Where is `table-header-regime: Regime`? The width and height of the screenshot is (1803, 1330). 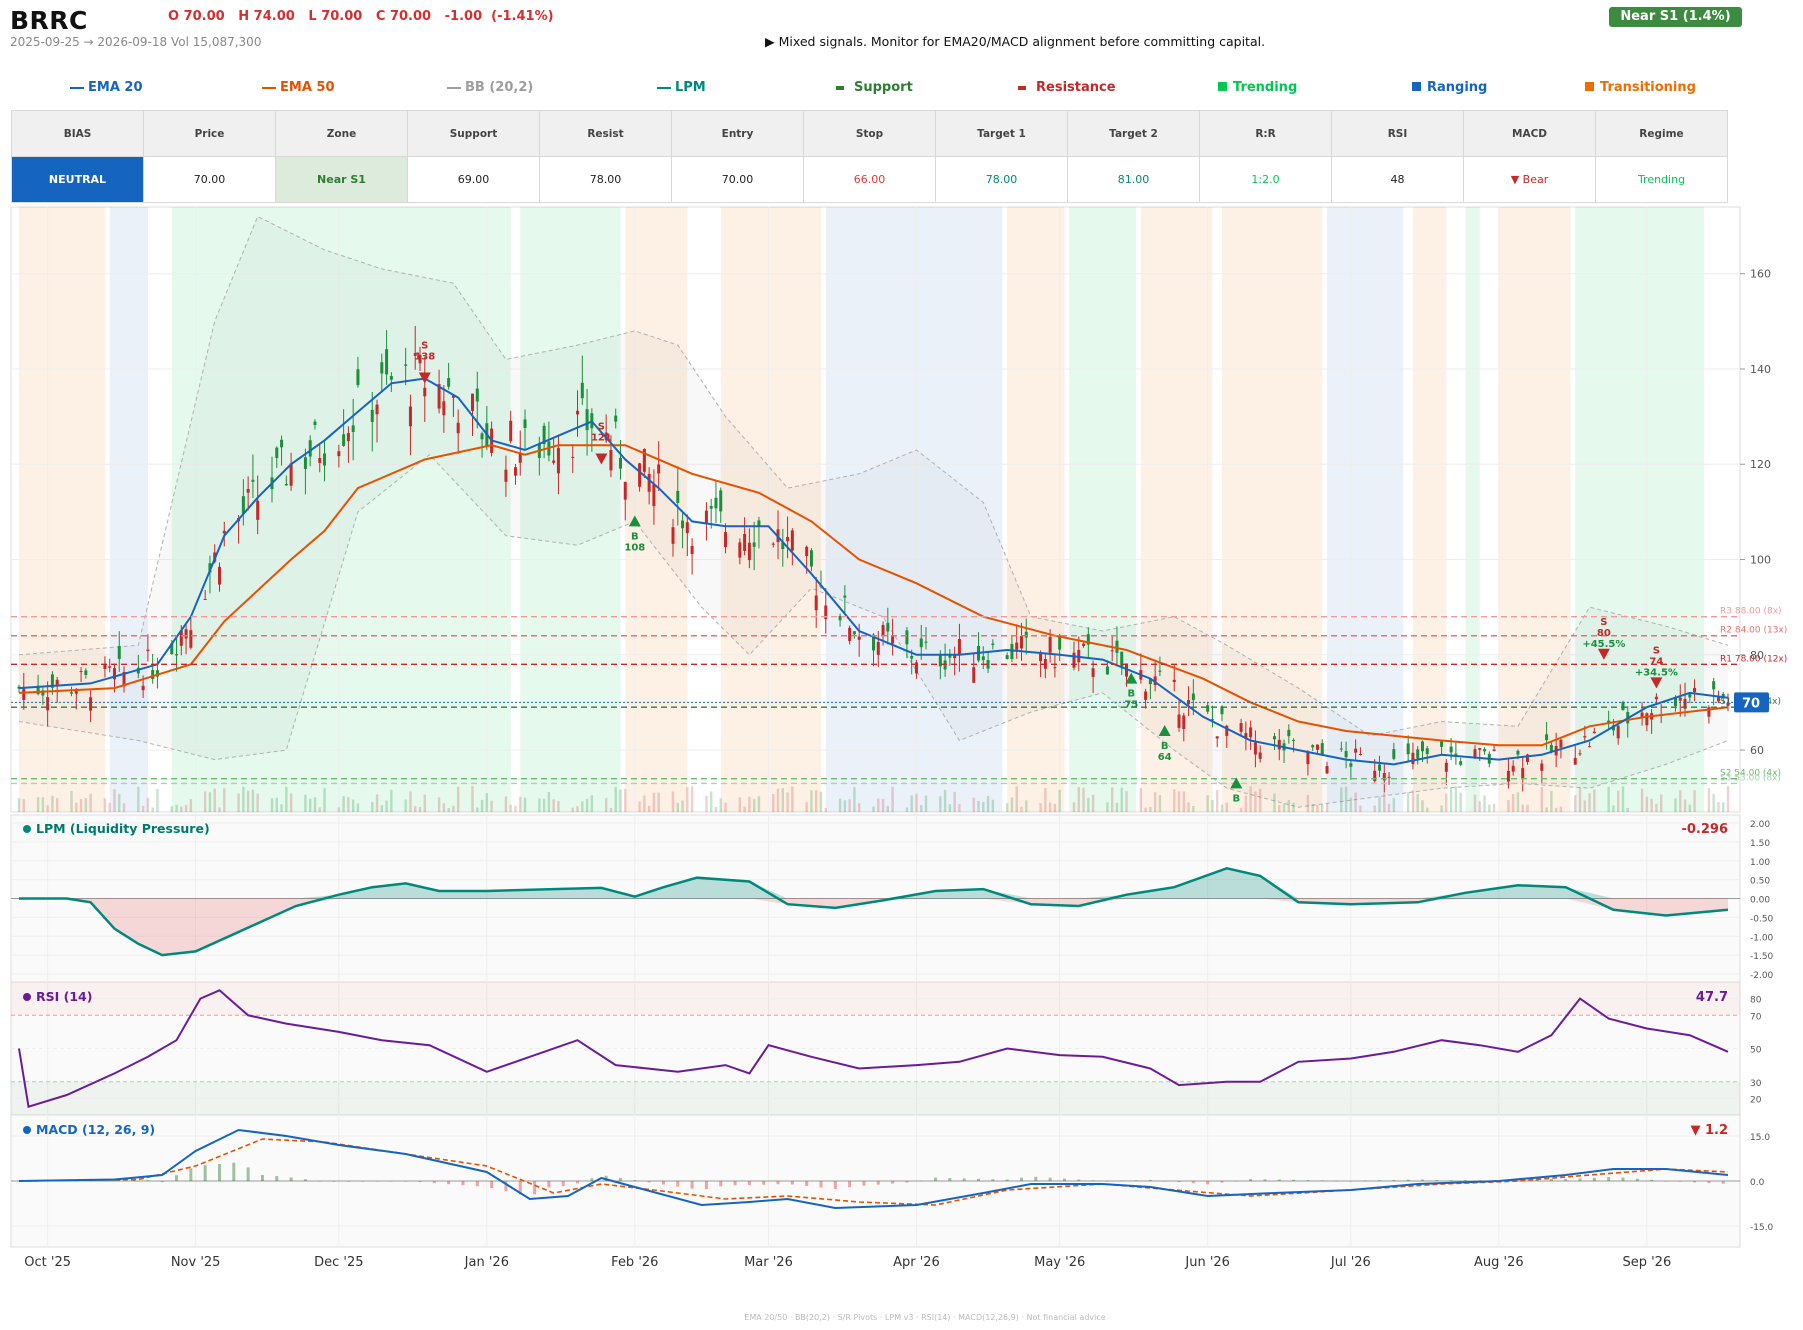
table-header-regime: Regime is located at coordinates (1661, 133).